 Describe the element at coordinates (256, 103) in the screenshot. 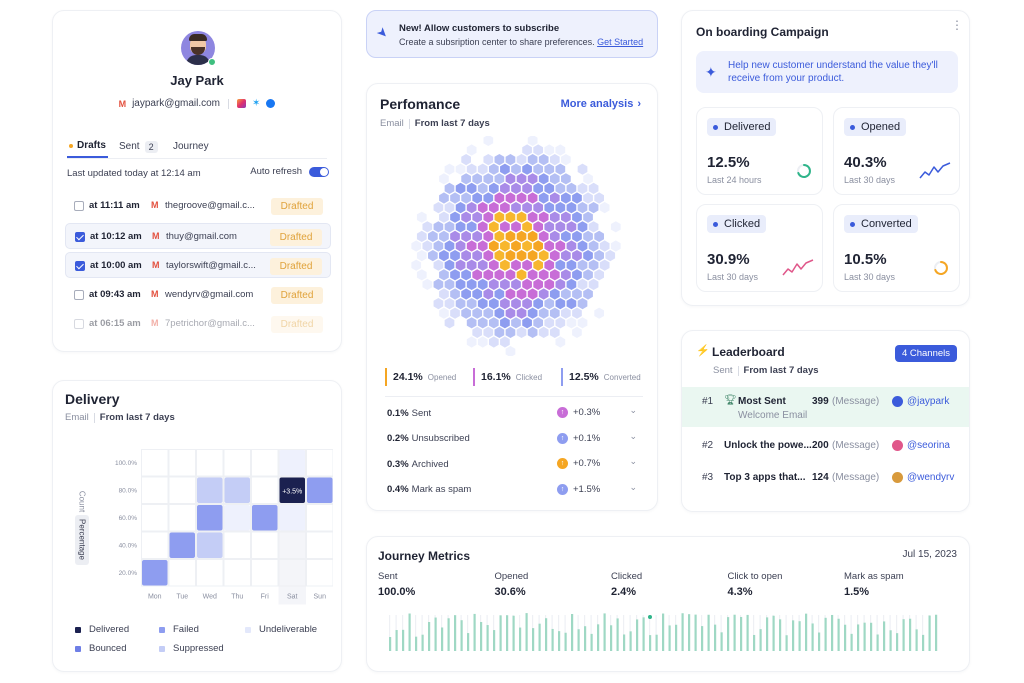

I see `twitter-icon: ✶` at that location.